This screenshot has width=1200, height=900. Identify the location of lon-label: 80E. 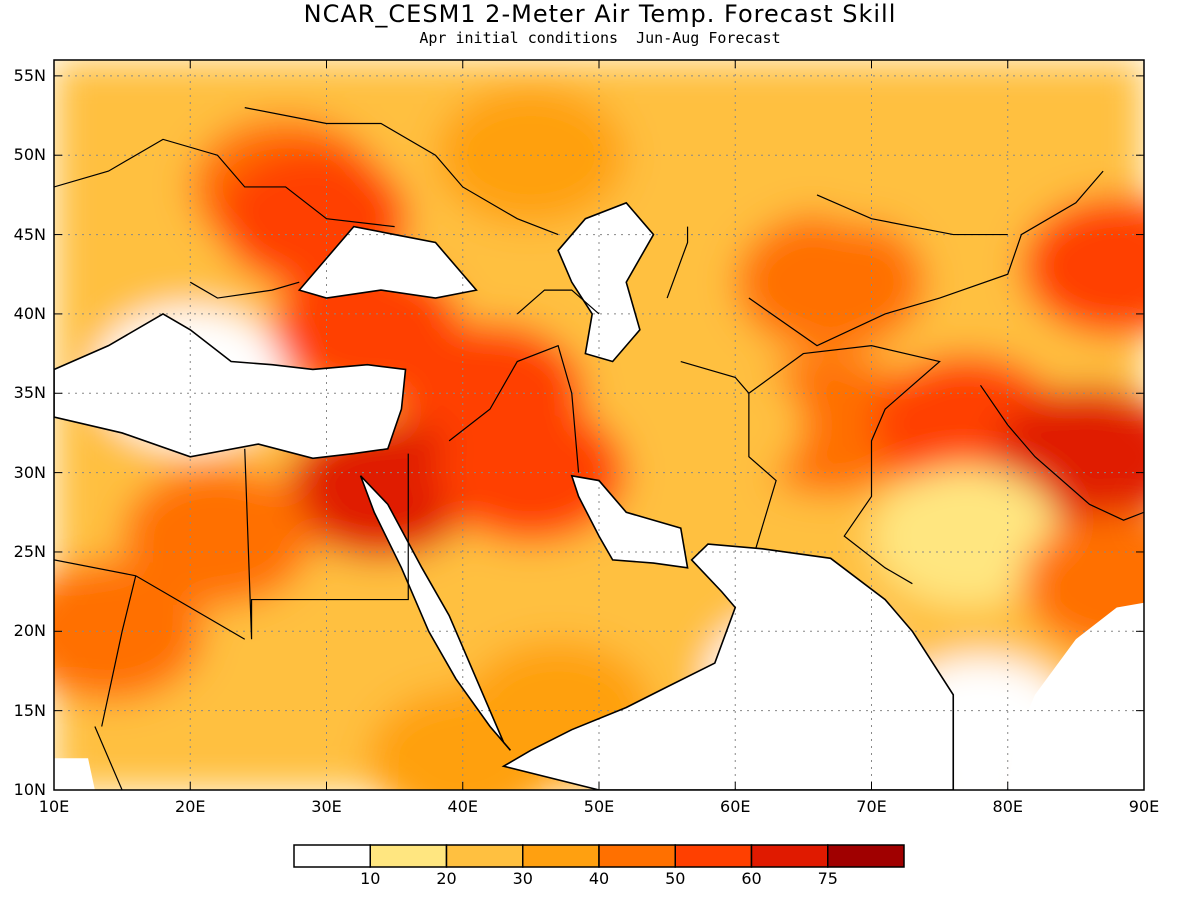
(1007, 806).